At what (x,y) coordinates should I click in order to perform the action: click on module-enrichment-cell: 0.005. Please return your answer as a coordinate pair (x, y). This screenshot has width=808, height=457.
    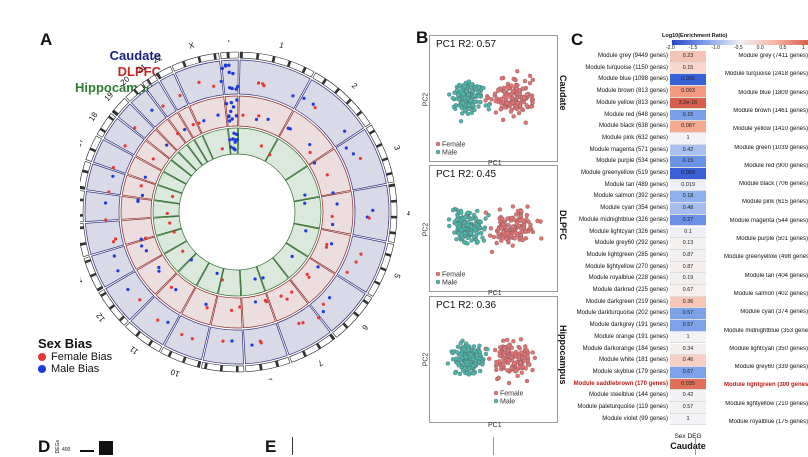
    Looking at the image, I should click on (688, 80).